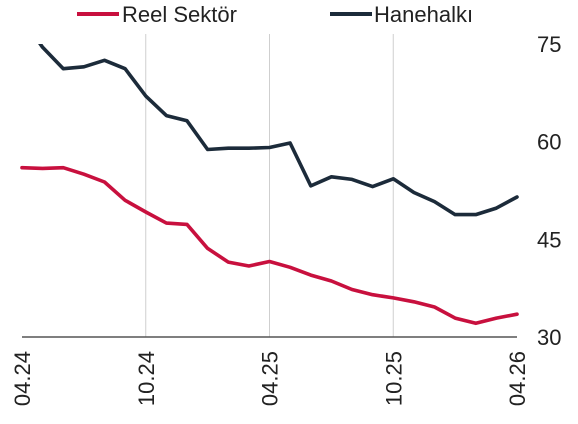  Describe the element at coordinates (179, 14) in the screenshot. I see `legend-label: Reel Sektör` at that location.